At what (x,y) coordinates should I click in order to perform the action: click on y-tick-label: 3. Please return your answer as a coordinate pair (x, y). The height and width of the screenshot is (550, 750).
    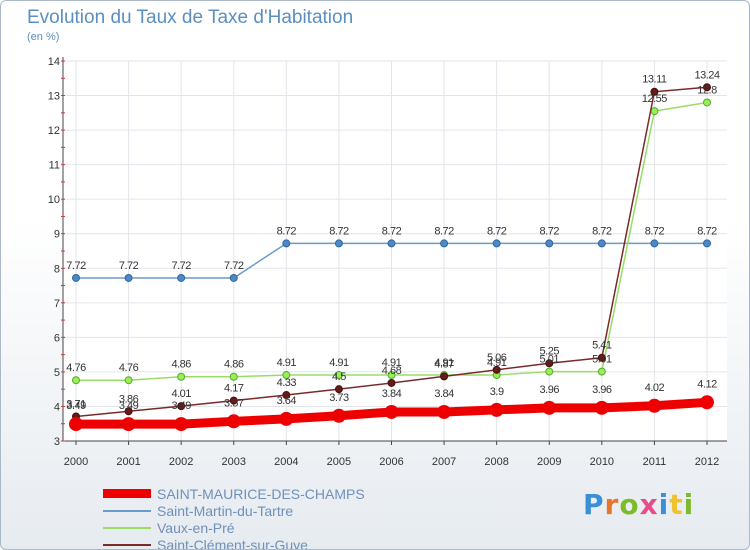
    Looking at the image, I should click on (57, 442).